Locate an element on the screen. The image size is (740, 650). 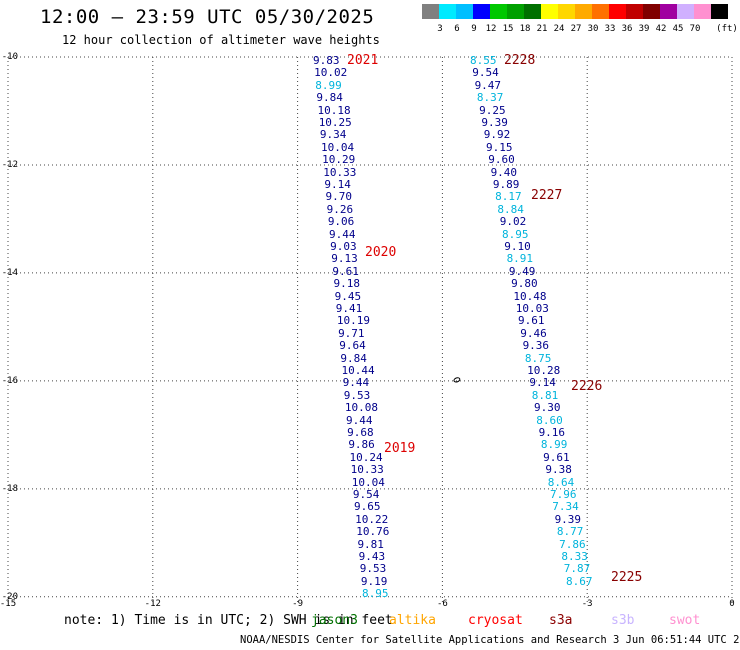
swh-value: 9.13 is located at coordinates (344, 259).